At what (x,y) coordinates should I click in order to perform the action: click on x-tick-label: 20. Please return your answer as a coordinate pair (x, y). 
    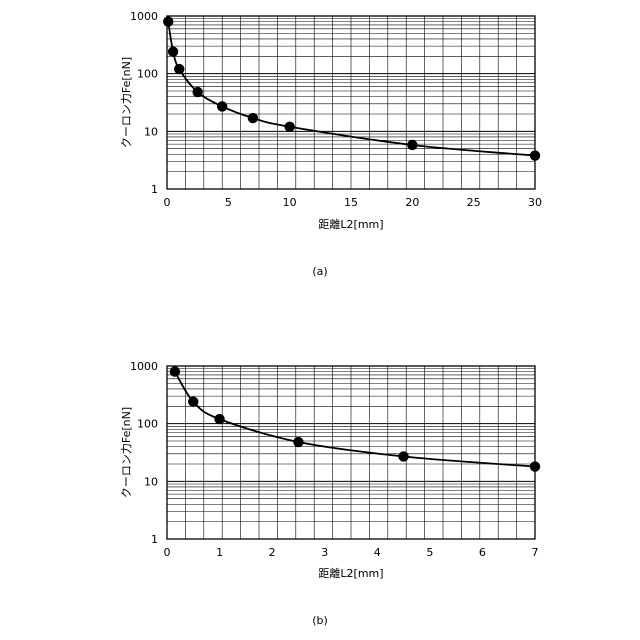
    Looking at the image, I should click on (412, 202).